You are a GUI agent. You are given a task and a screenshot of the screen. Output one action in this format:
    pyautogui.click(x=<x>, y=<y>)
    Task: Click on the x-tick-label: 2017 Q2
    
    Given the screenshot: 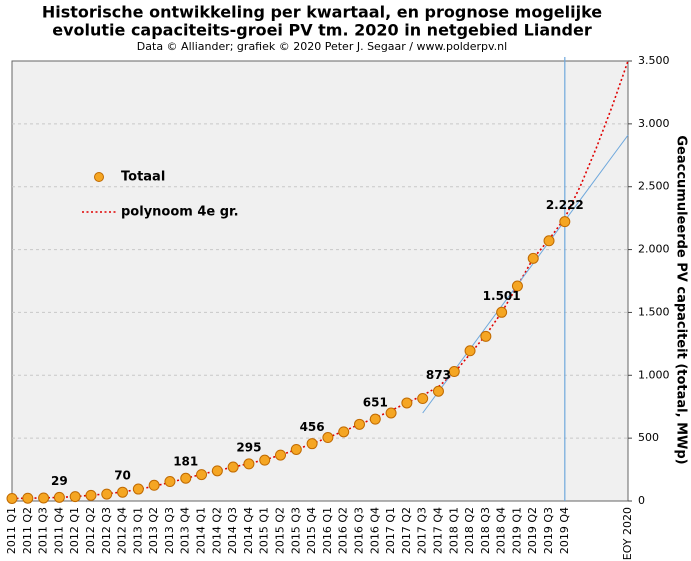 What is the action you would take?
    pyautogui.click(x=406, y=530)
    